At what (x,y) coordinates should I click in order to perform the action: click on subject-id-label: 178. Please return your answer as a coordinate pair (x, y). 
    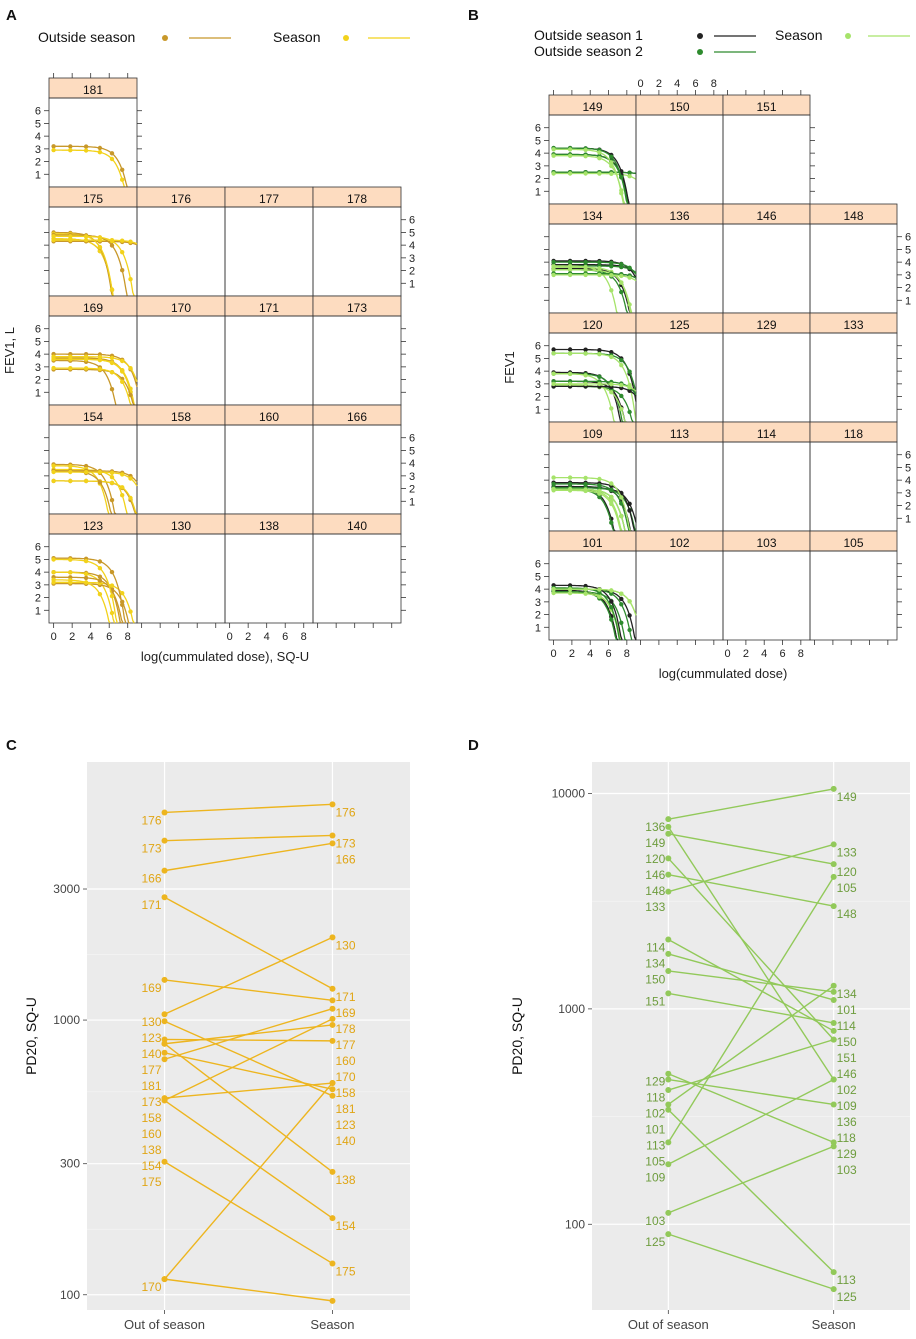
    Looking at the image, I should click on (345, 1029).